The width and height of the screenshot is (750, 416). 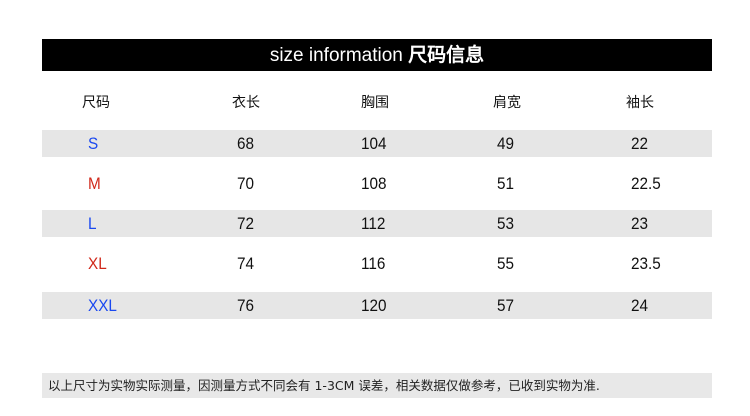 What do you see at coordinates (93, 143) in the screenshot?
I see `size-label: S` at bounding box center [93, 143].